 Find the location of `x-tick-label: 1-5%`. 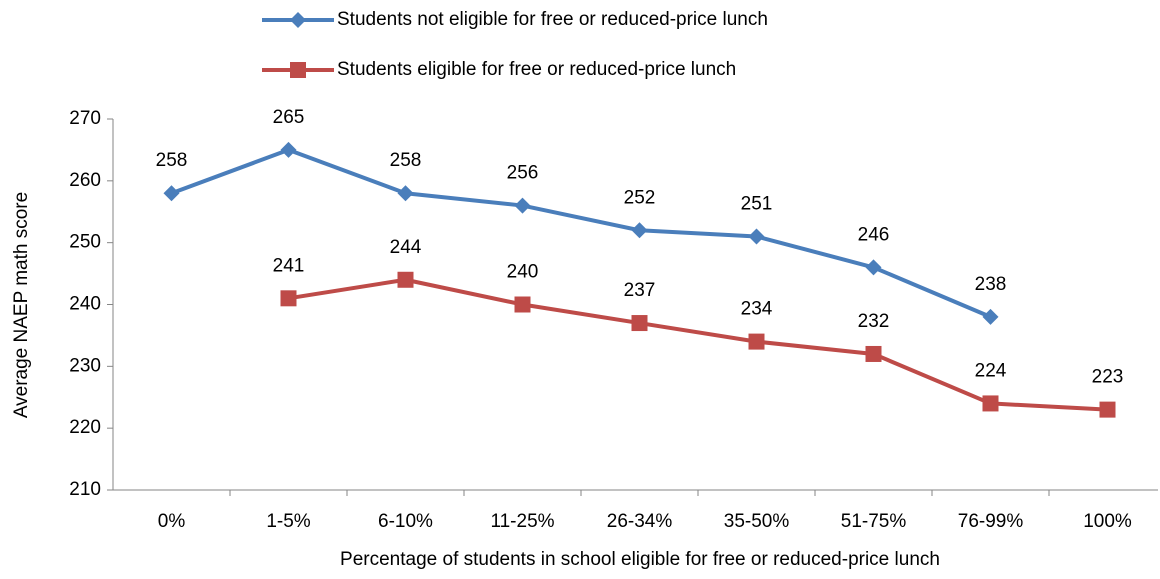

x-tick-label: 1-5% is located at coordinates (288, 521).